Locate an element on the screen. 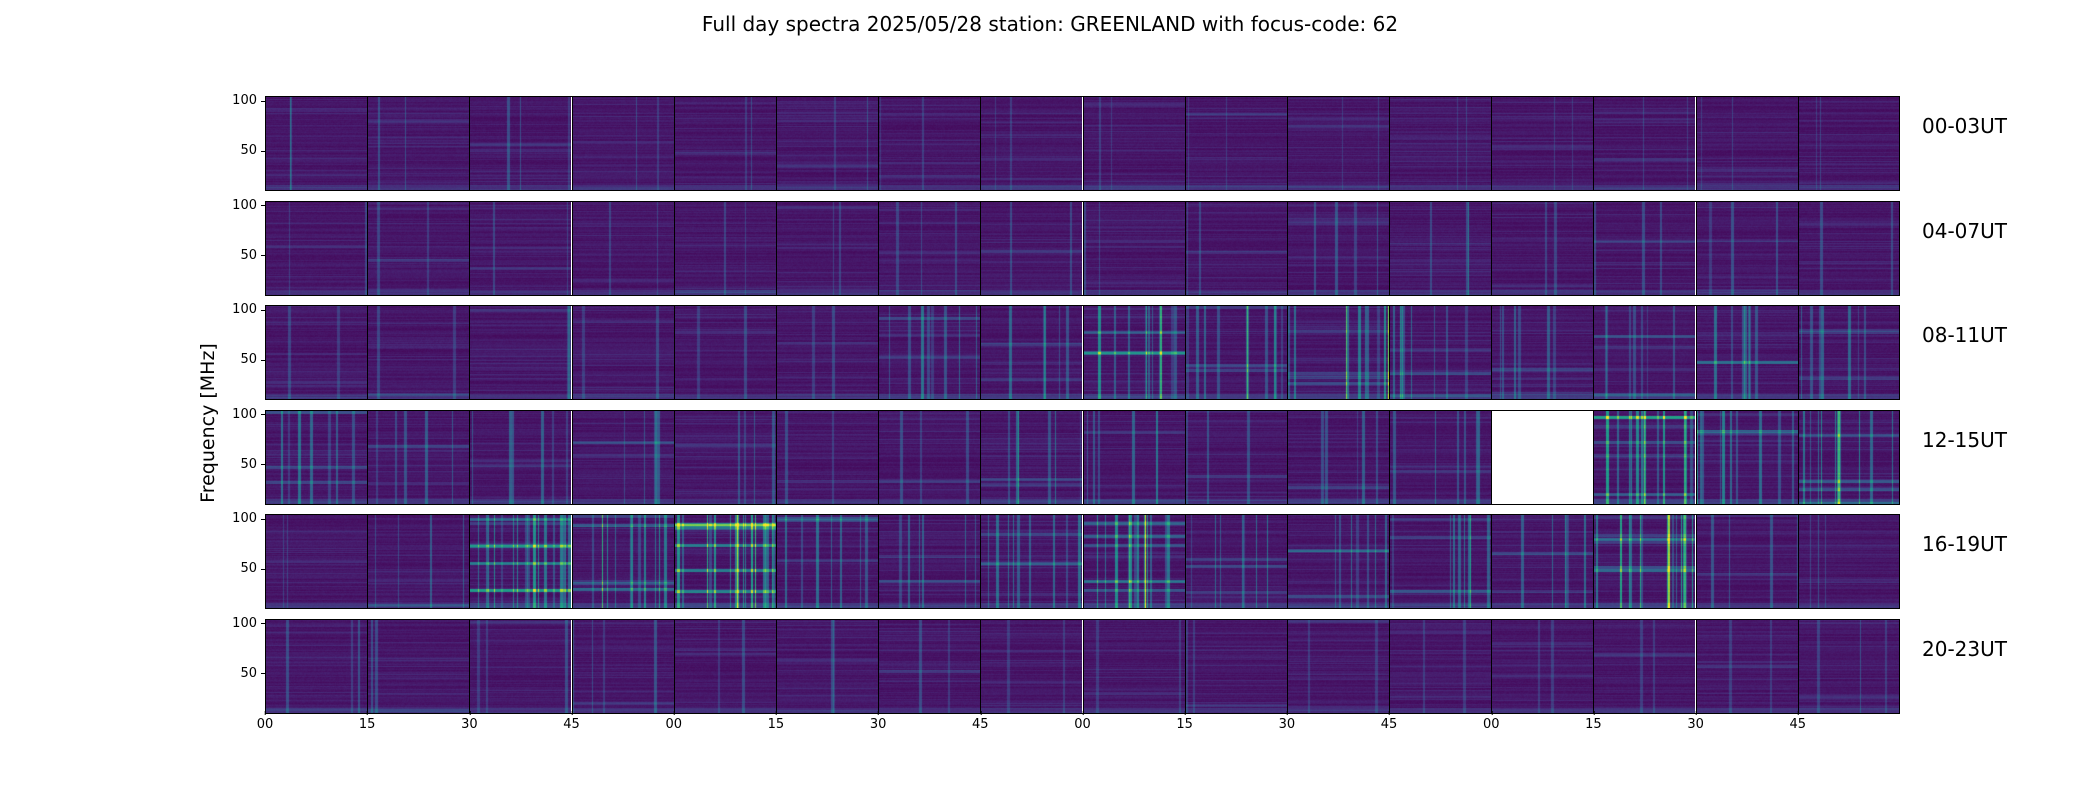  spectra-row-12-15UT: 100 50 12-15UT is located at coordinates (1119, 456).